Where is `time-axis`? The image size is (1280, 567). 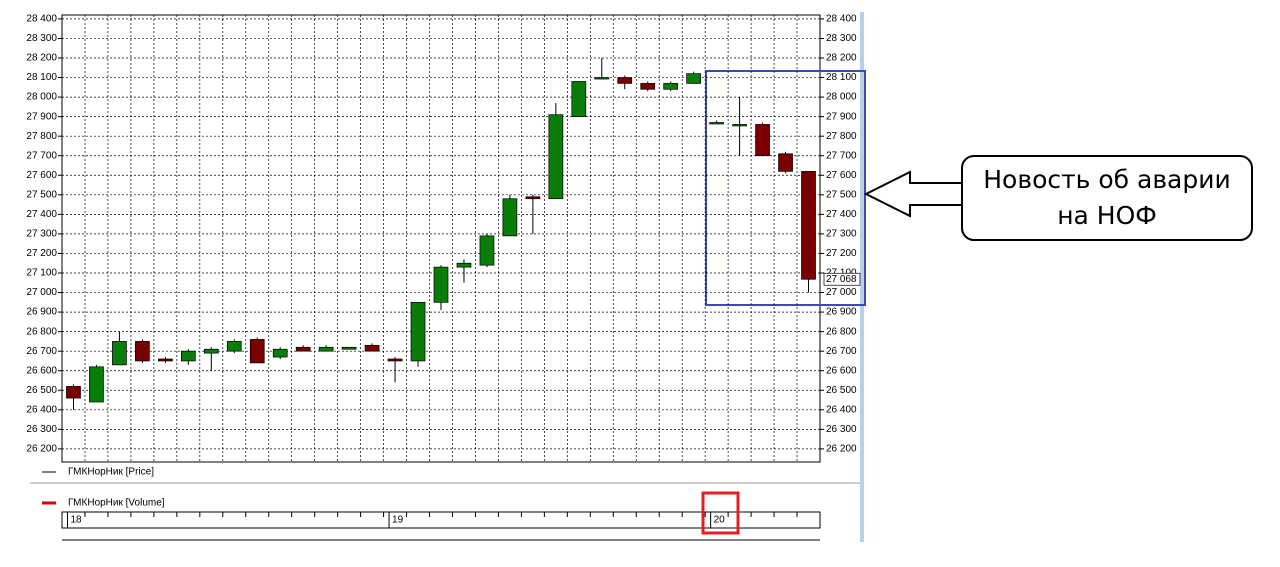 time-axis is located at coordinates (441, 520).